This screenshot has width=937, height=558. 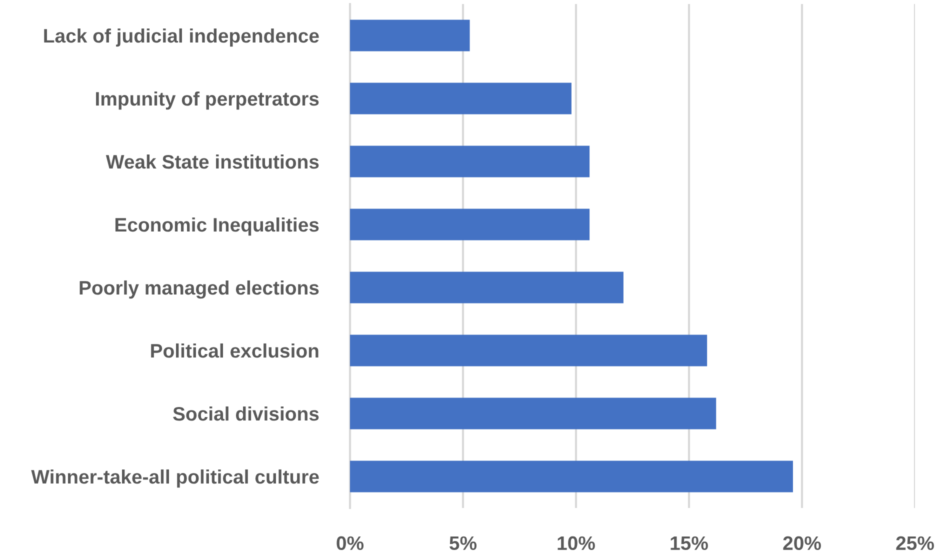 What do you see at coordinates (246, 413) in the screenshot?
I see `y-tick-label: Social divisions` at bounding box center [246, 413].